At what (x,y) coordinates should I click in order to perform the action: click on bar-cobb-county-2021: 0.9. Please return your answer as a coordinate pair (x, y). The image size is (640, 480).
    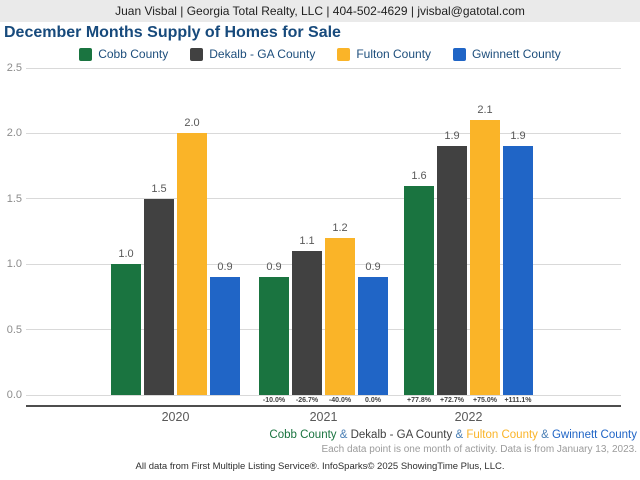
    Looking at the image, I should click on (274, 328).